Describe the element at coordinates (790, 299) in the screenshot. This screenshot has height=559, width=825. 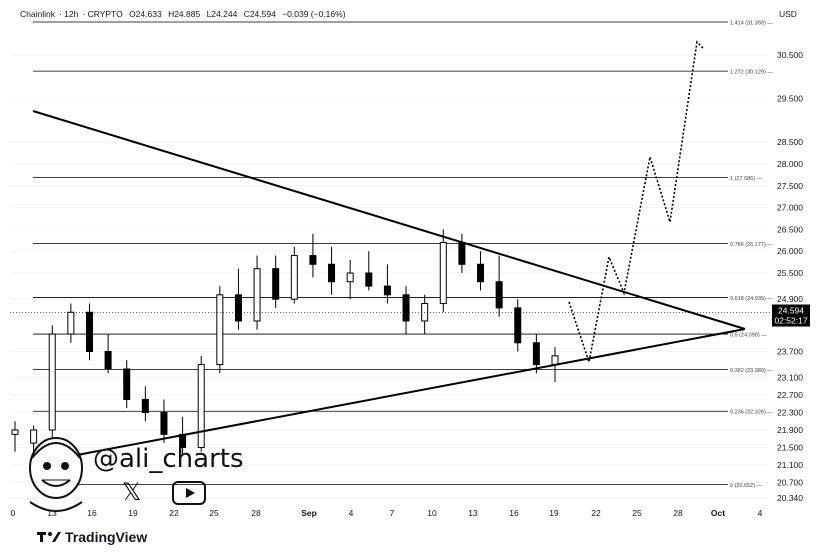
I see `y-axis-tick-label: 24.900` at that location.